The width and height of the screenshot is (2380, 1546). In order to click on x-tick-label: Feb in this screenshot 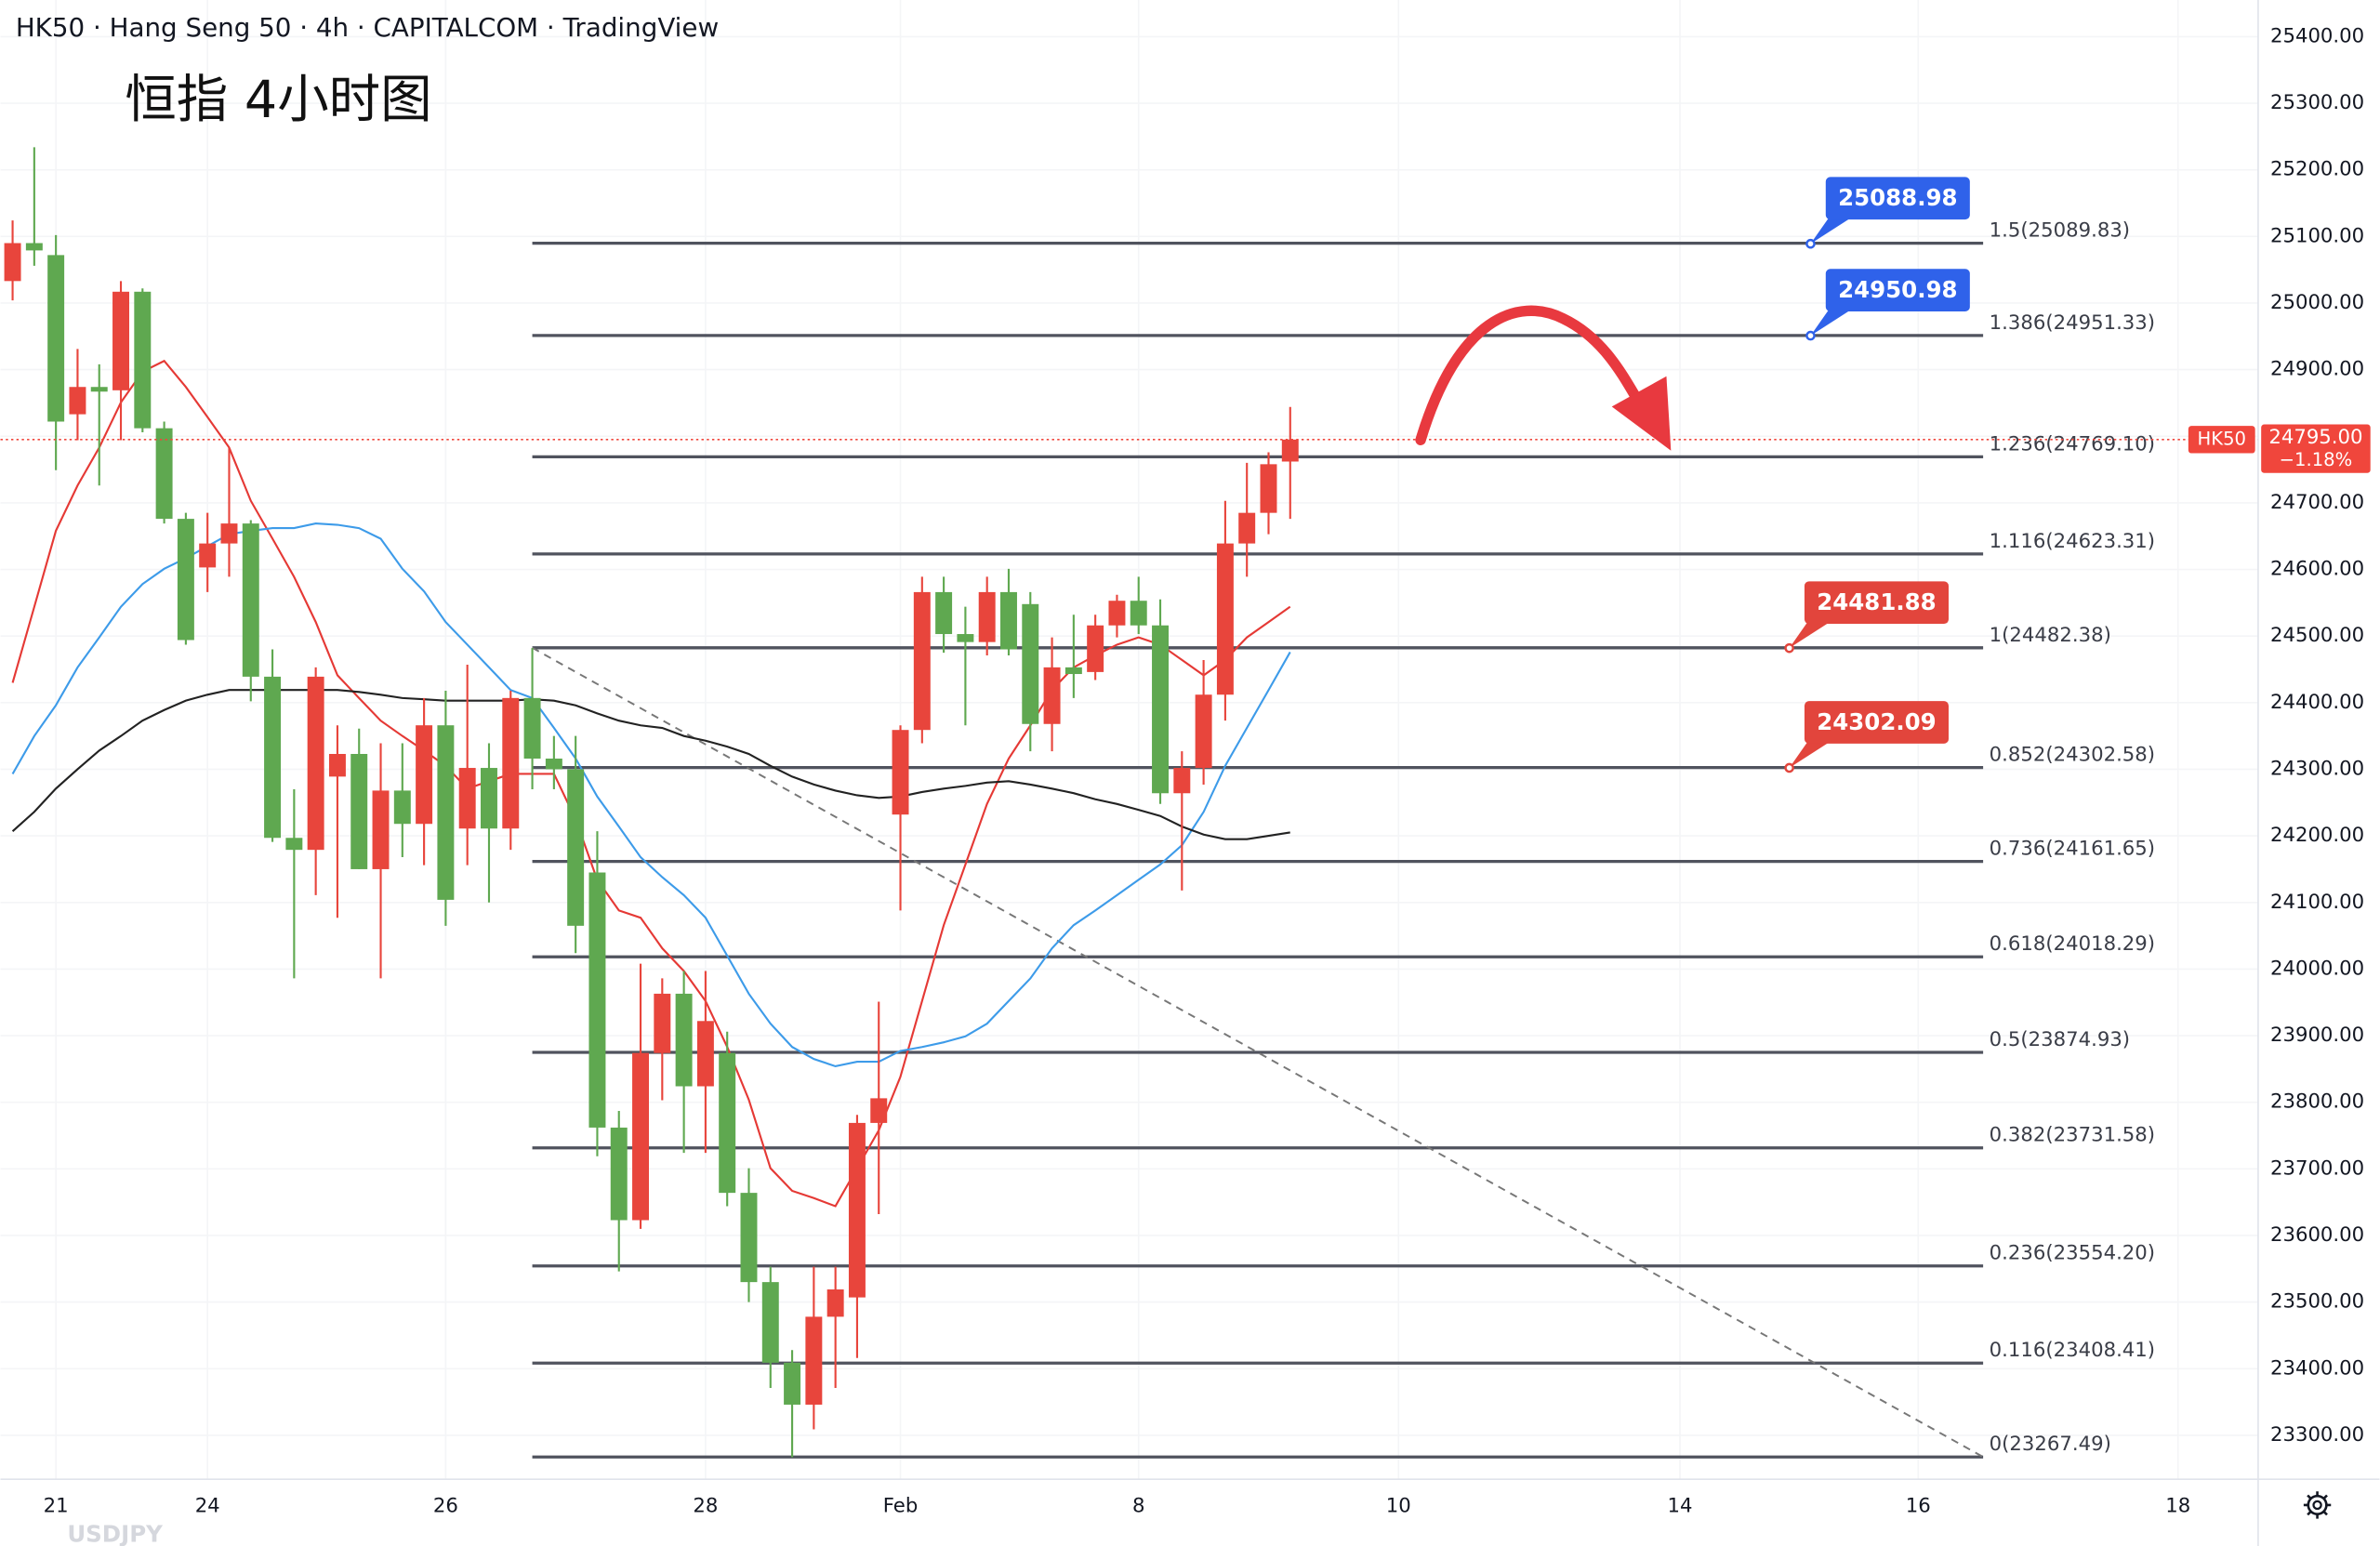, I will do `click(901, 1506)`.